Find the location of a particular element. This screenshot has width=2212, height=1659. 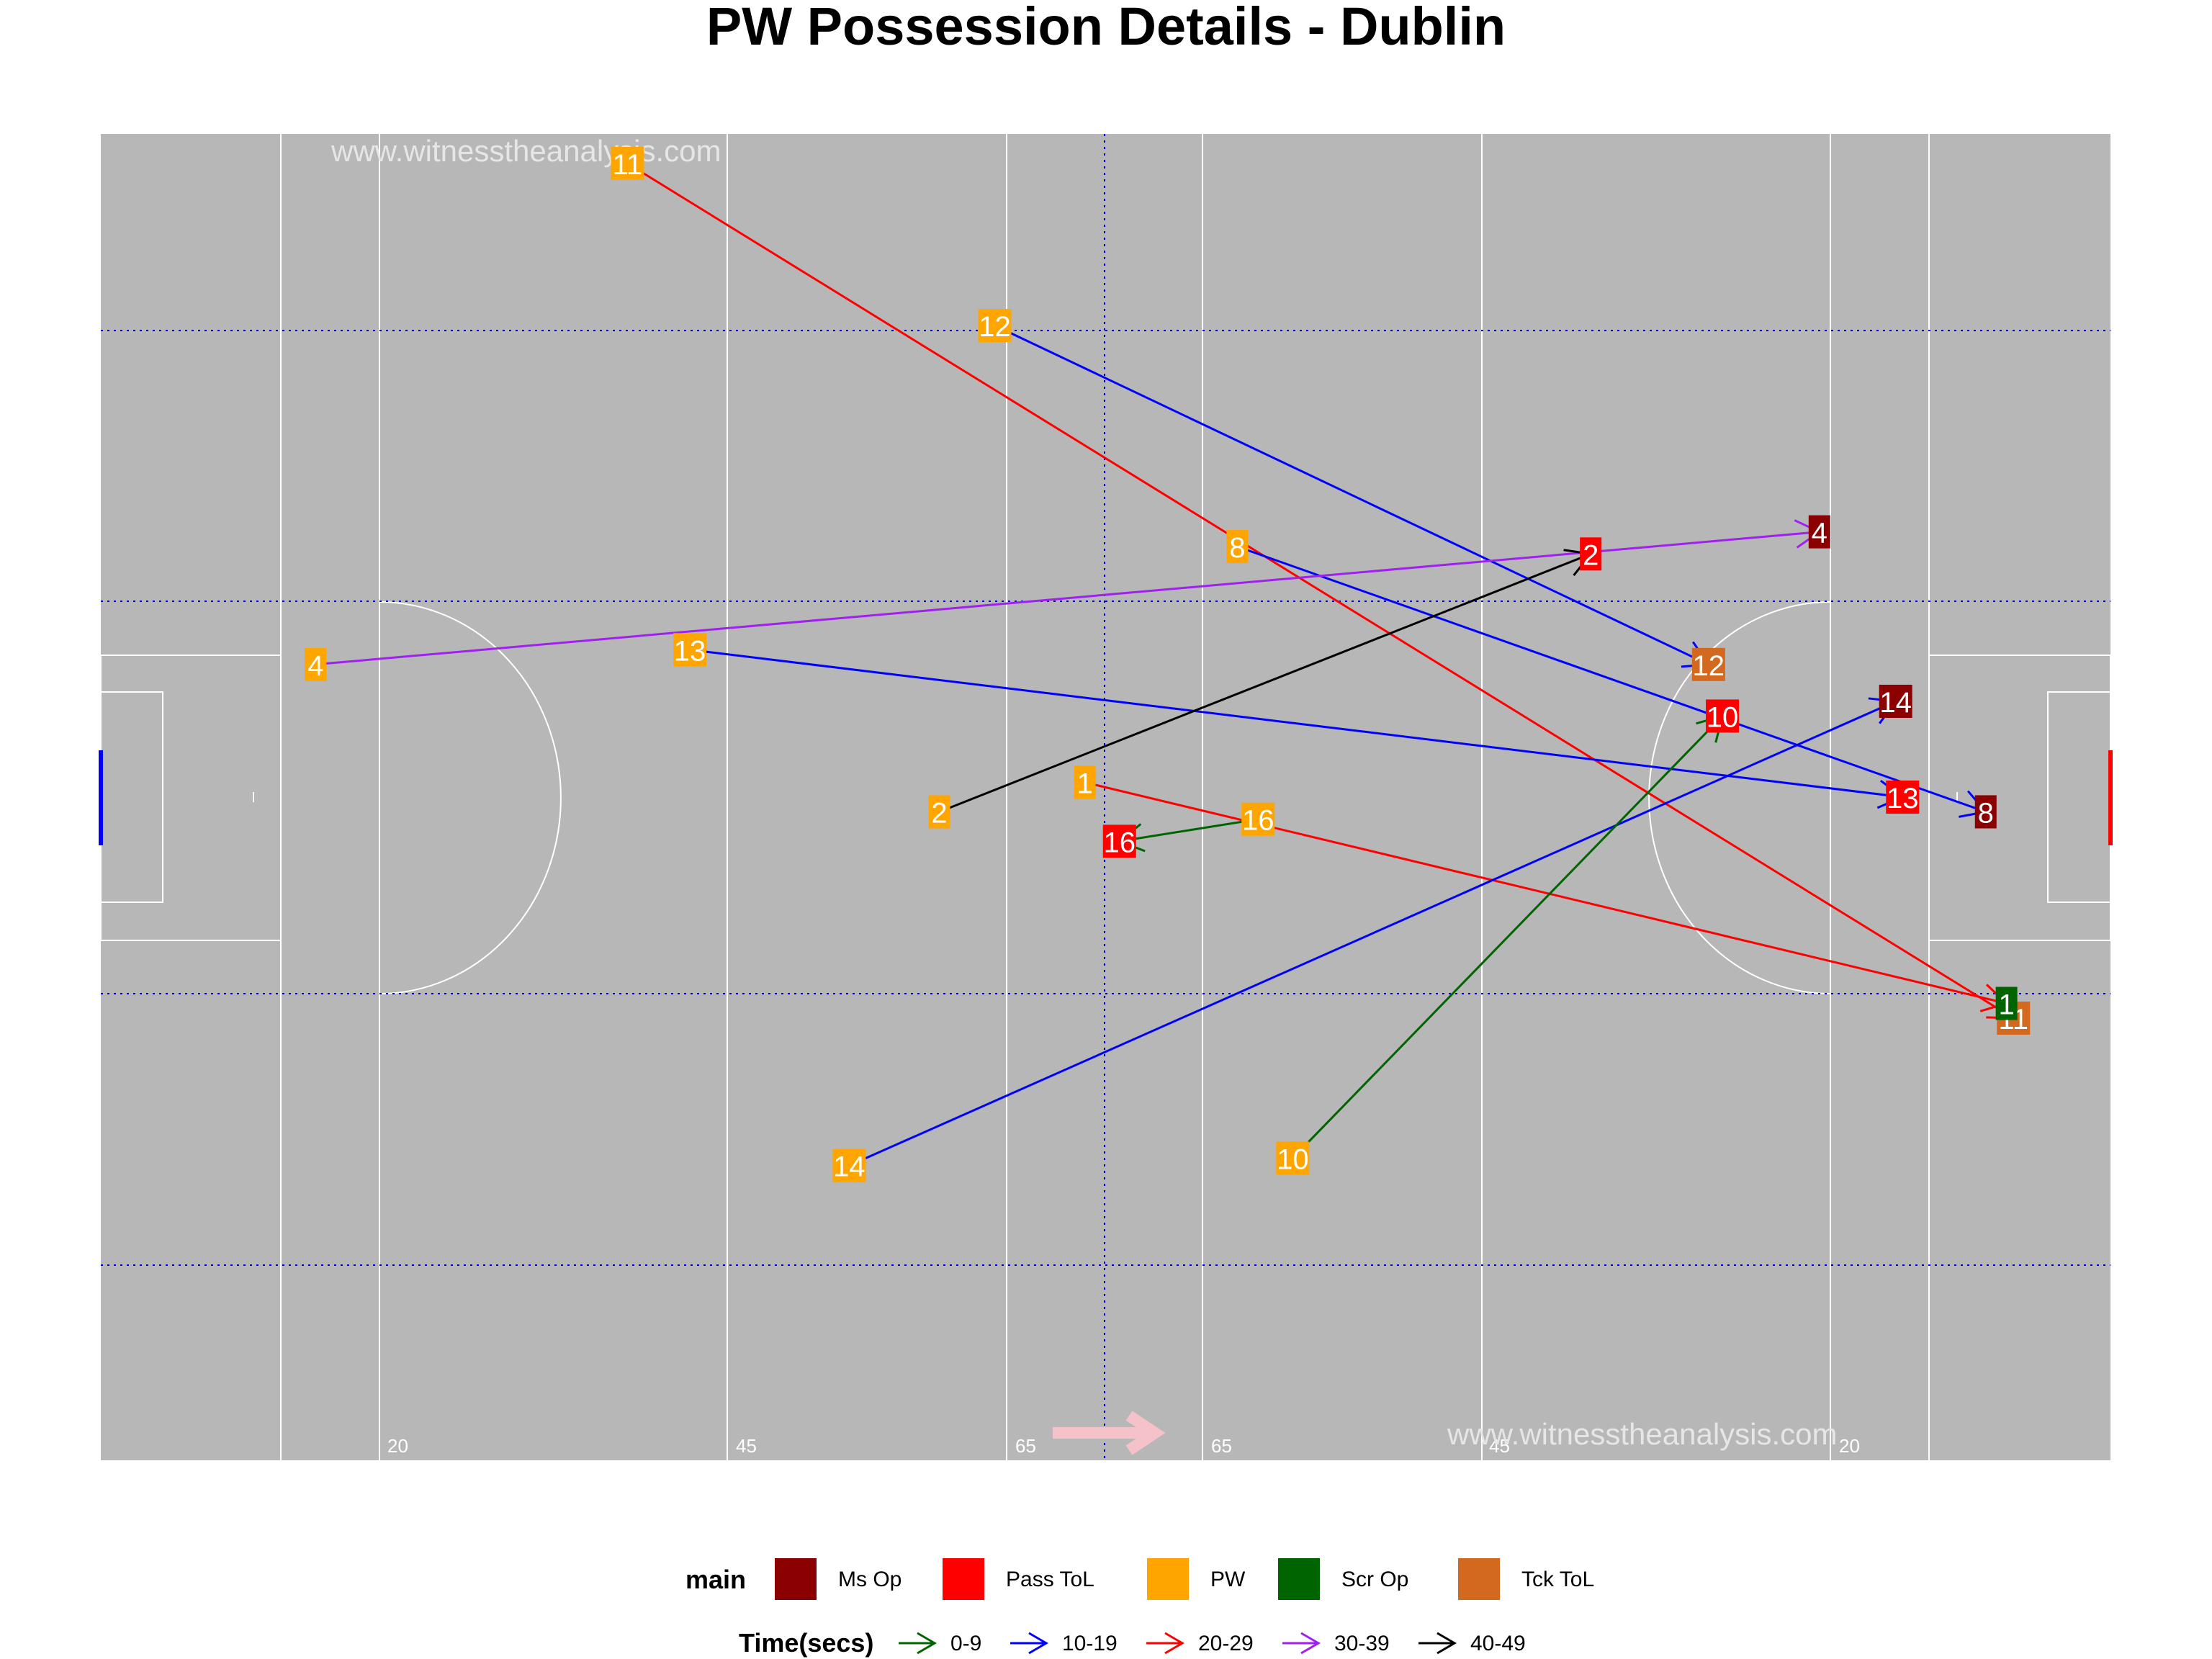

possession-end-label: 13 is located at coordinates (1903, 798).